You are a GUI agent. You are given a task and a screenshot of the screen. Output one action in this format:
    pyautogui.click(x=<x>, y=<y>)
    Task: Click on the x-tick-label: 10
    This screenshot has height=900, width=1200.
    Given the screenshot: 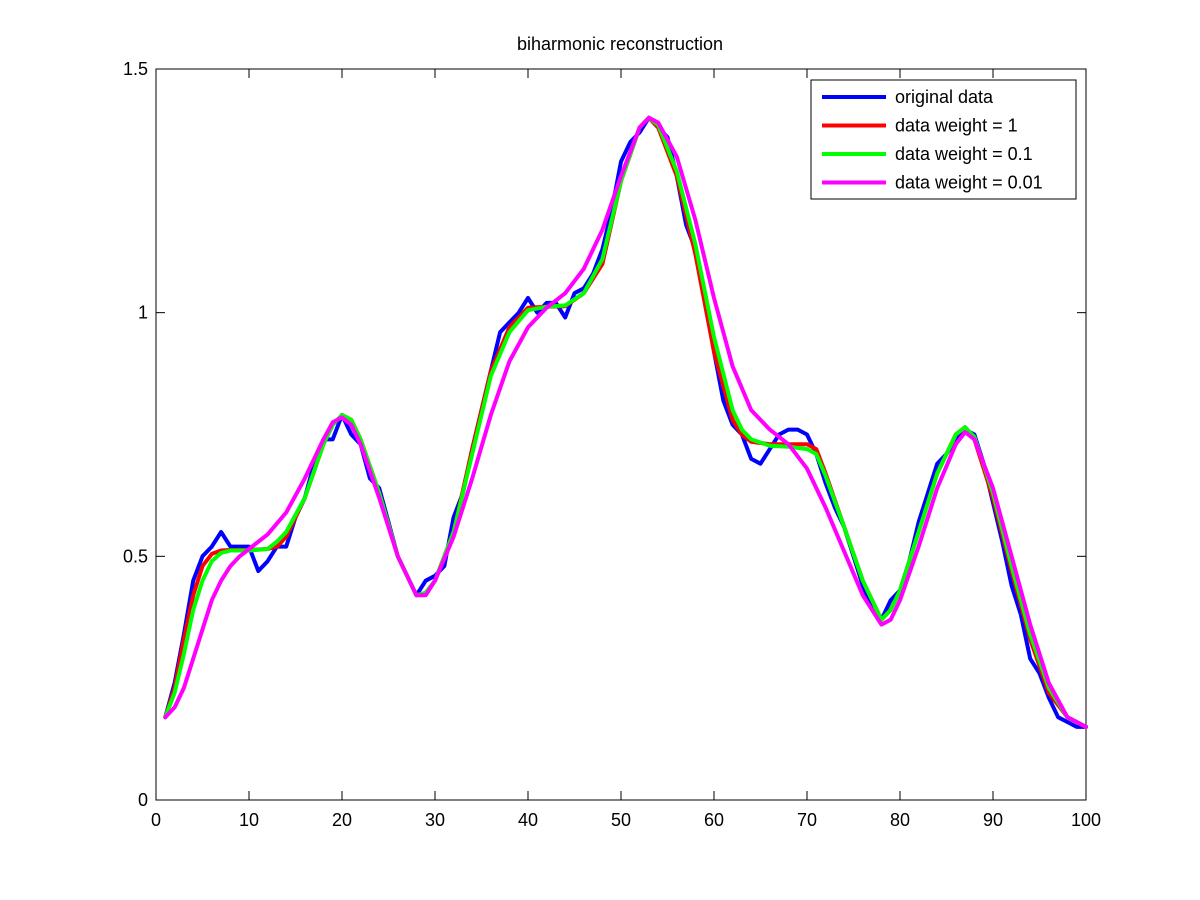 What is the action you would take?
    pyautogui.click(x=249, y=820)
    